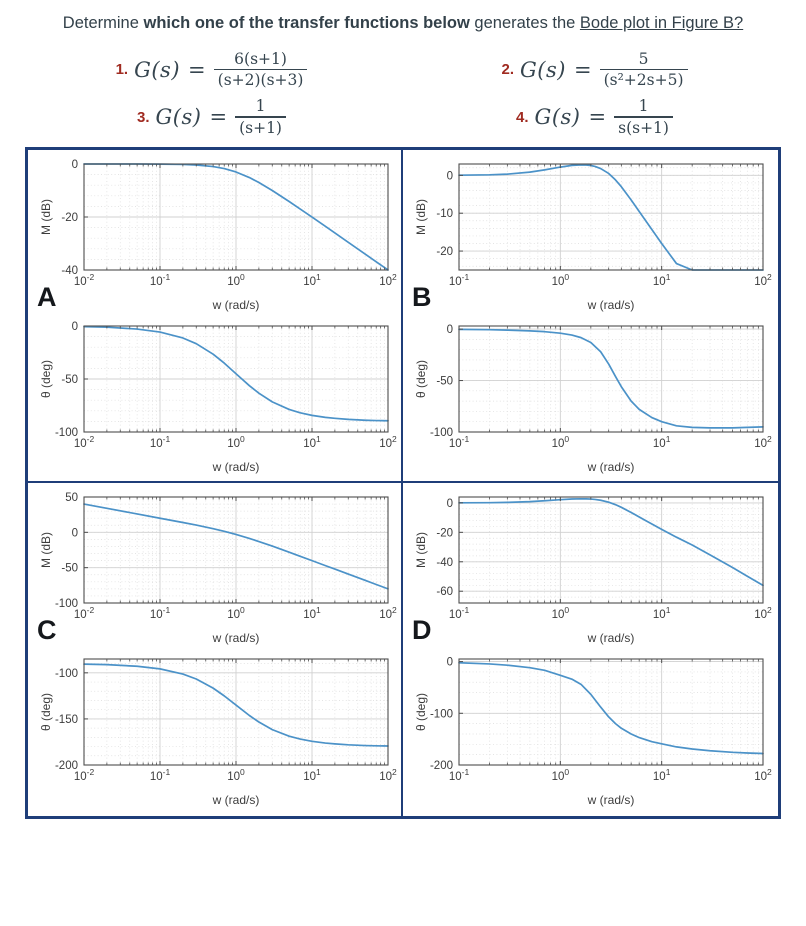 This screenshot has width=806, height=926. What do you see at coordinates (444, 592) in the screenshot?
I see `svg-text: -60` at bounding box center [444, 592].